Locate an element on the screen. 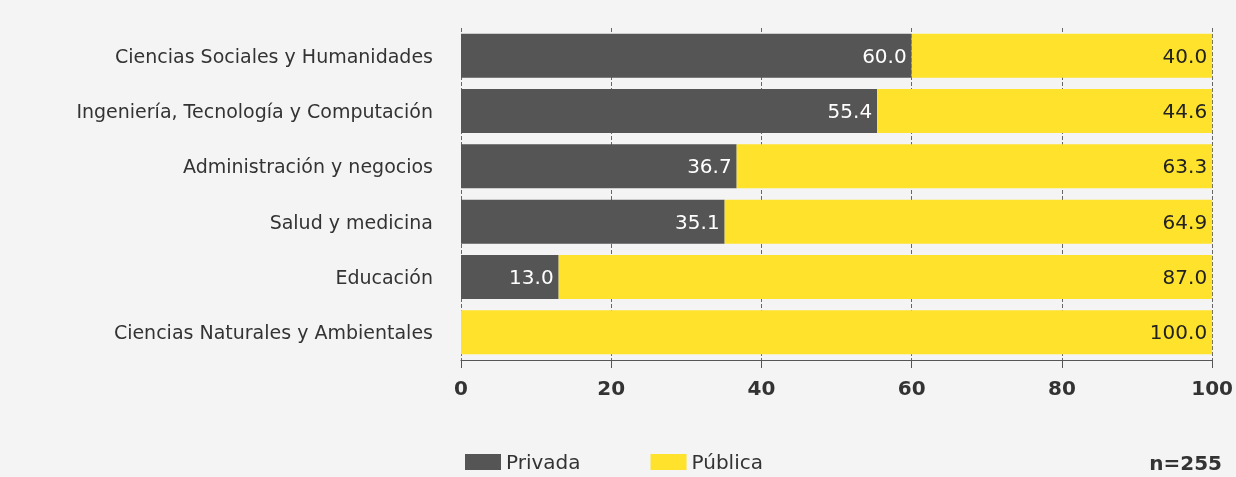 The width and height of the screenshot is (1236, 477). y-tick-label: Ciencias Sociales y Humanidades is located at coordinates (274, 55).